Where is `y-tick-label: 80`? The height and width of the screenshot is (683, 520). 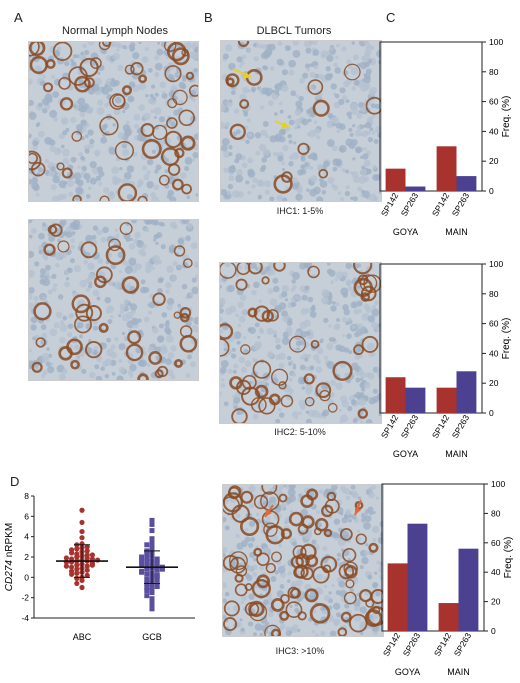
y-tick-label: 80 is located at coordinates (494, 294).